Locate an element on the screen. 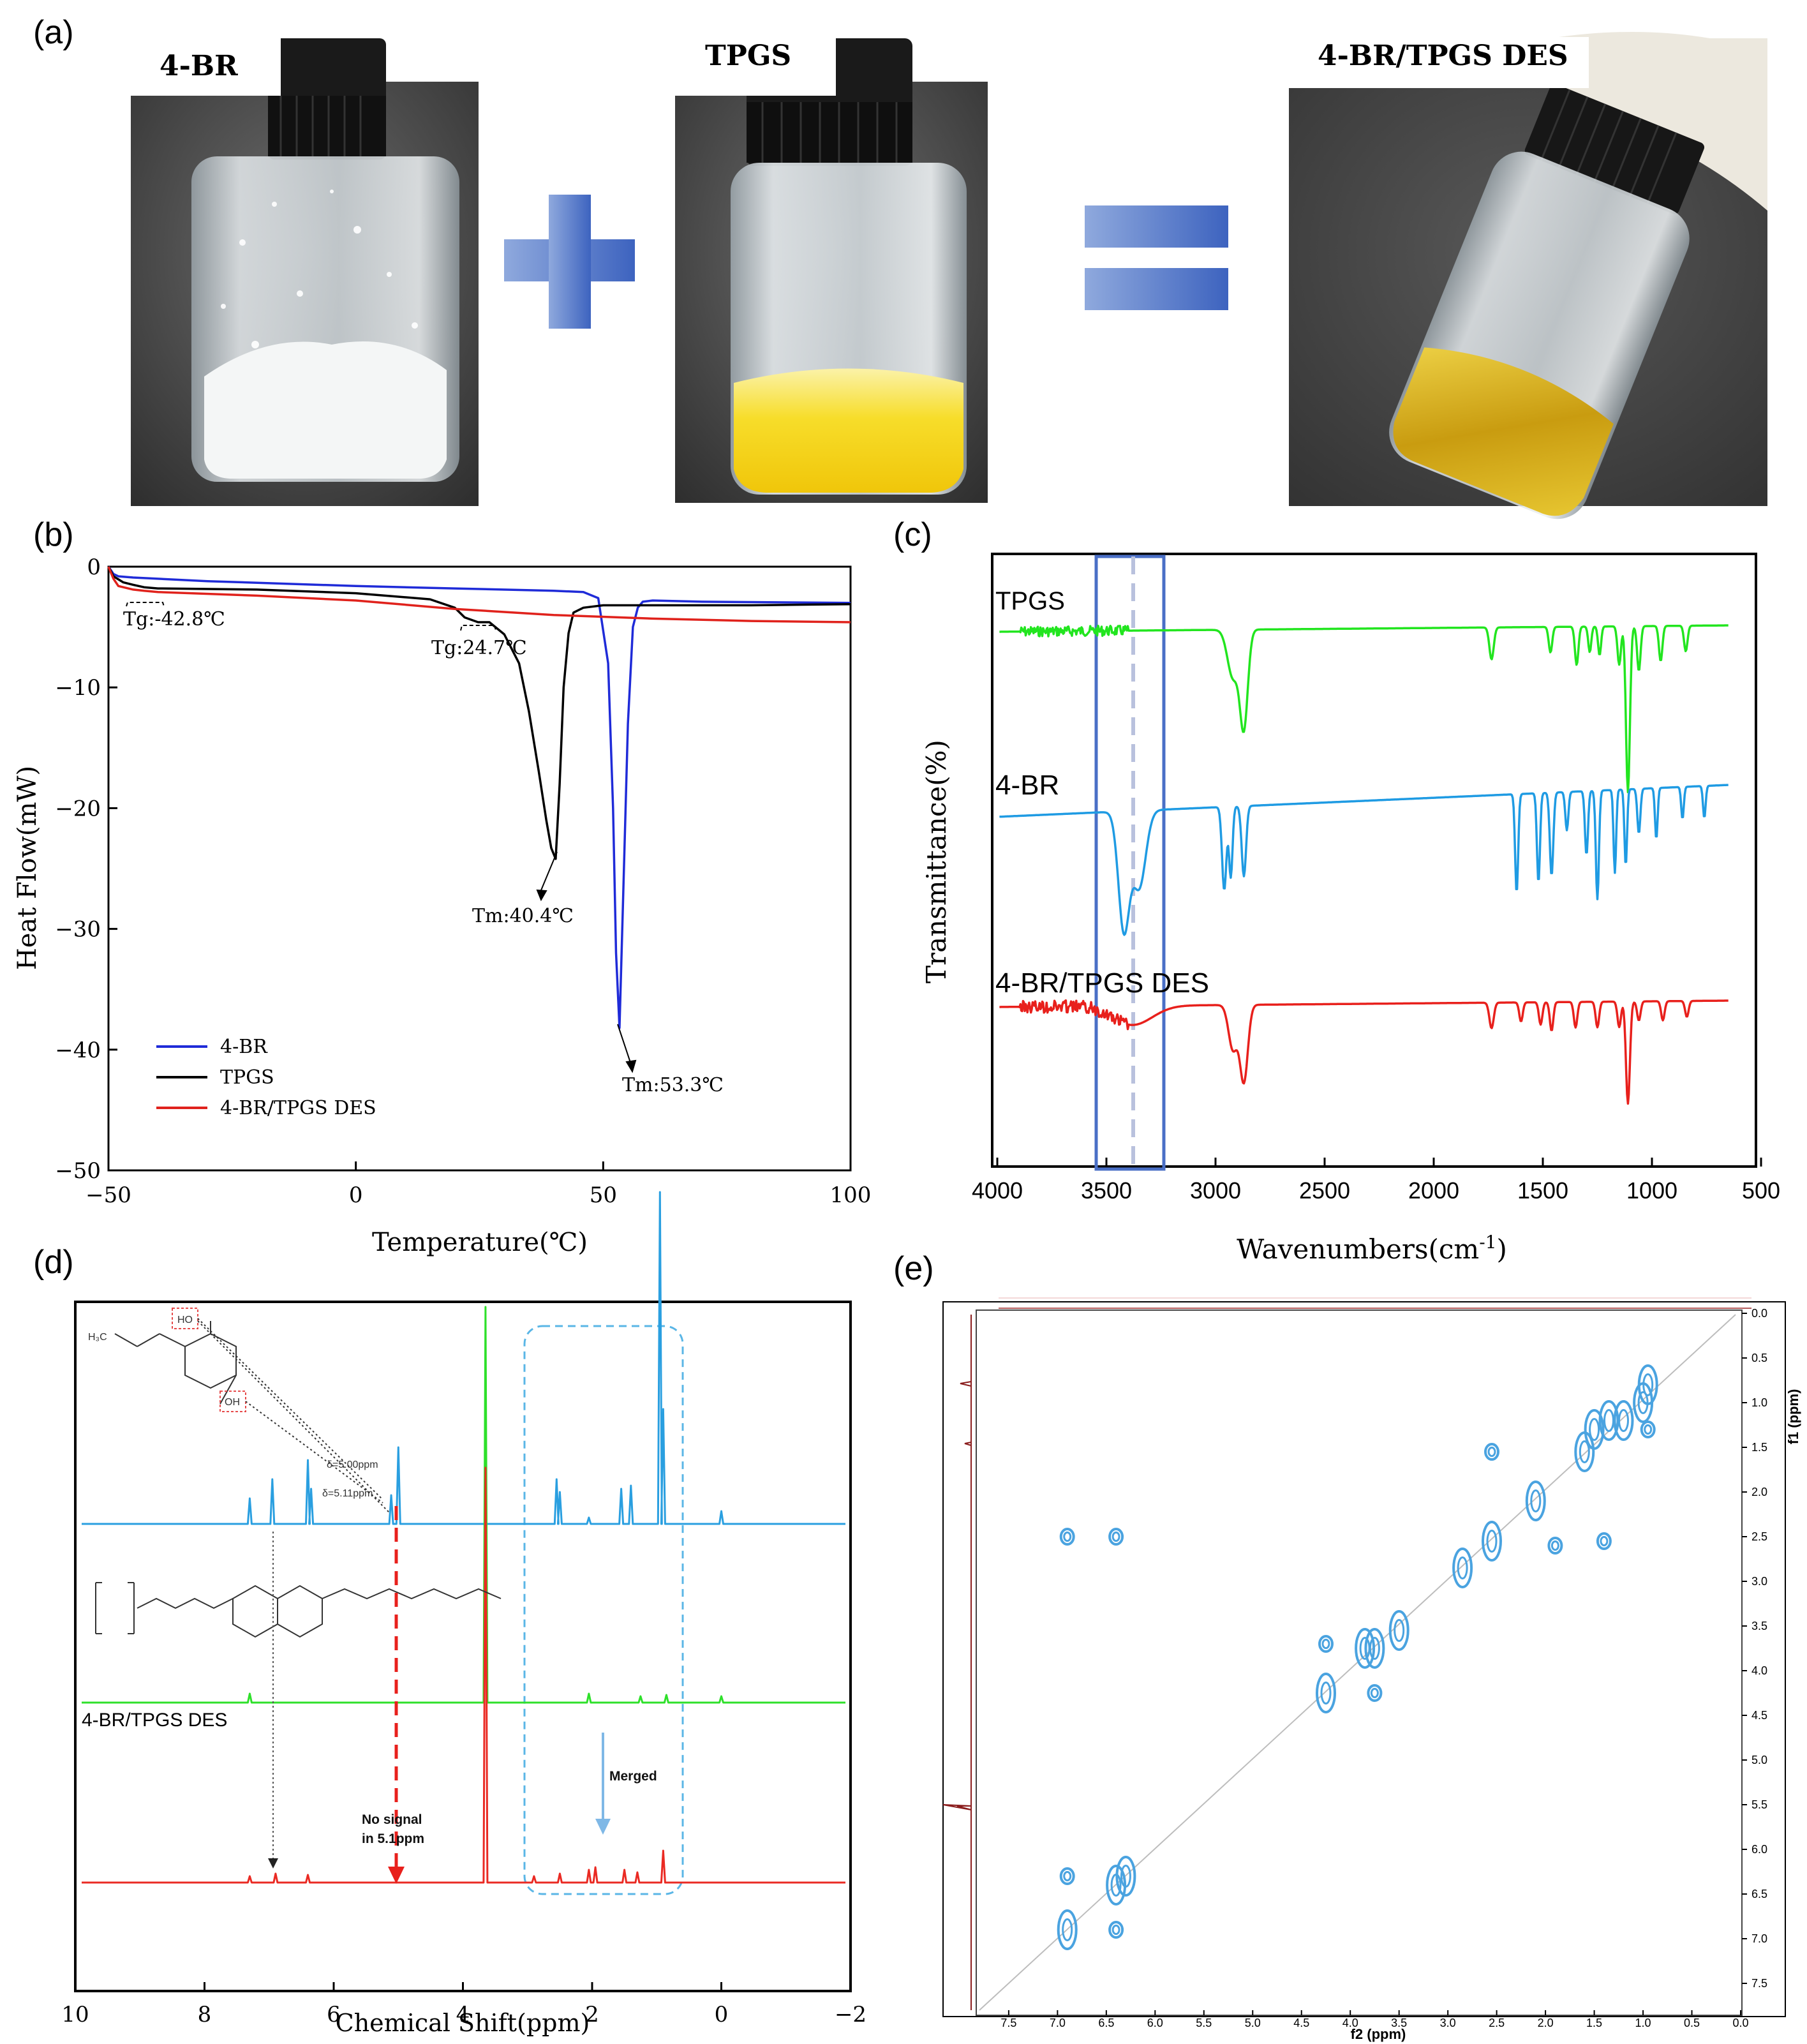 This screenshot has width=1807, height=2044. photo-label-tpgs: TPGS is located at coordinates (748, 56).